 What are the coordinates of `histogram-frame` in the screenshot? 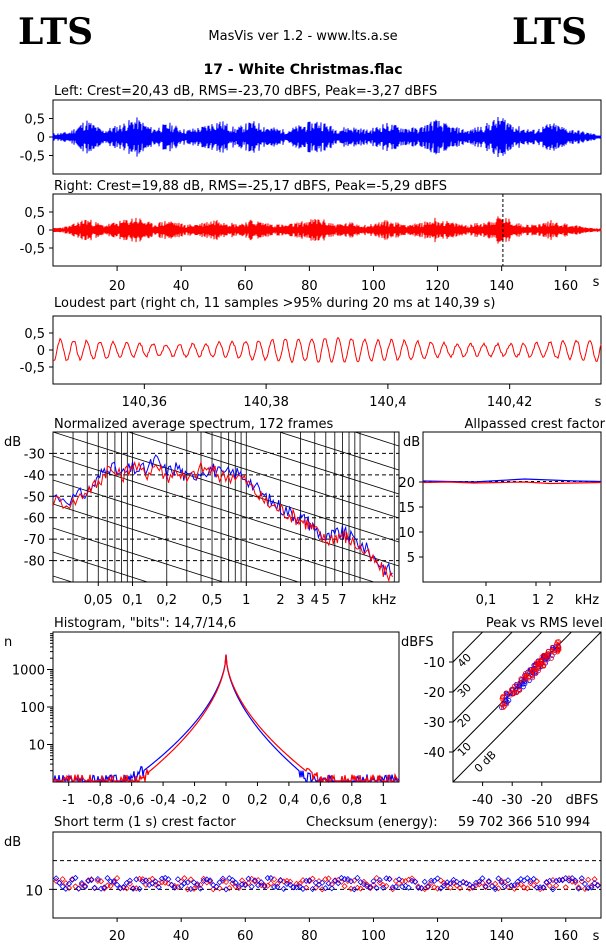 It's located at (226, 707).